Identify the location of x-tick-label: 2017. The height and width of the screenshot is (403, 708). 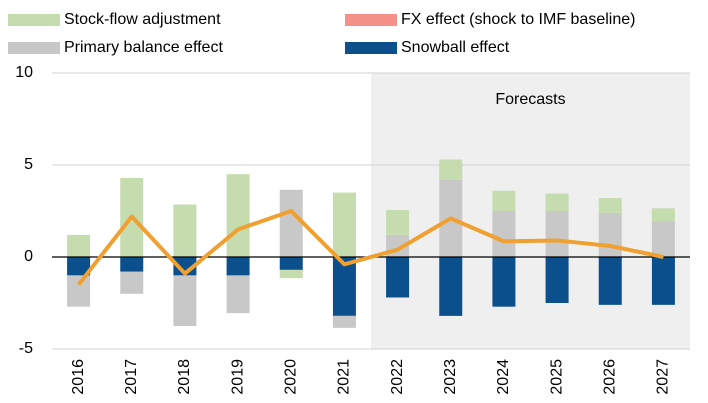
(131, 377).